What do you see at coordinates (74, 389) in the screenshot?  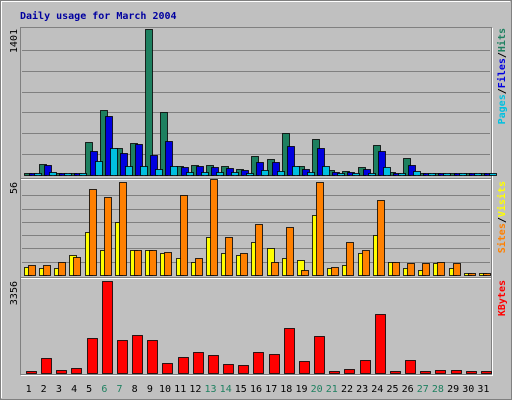 I see `x-tick-label: 4` at bounding box center [74, 389].